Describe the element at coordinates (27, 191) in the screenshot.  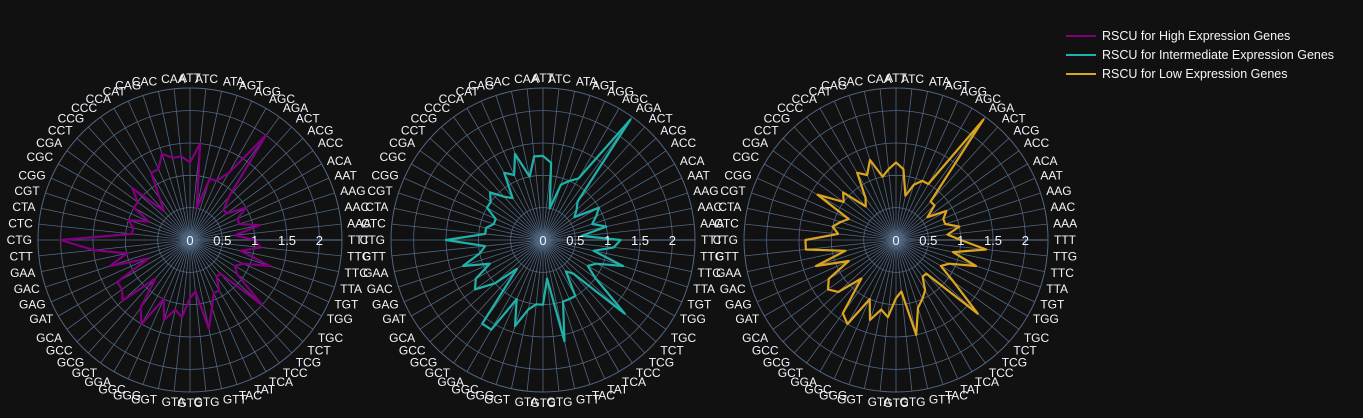
I see `angular-tick-label: CGT` at that location.